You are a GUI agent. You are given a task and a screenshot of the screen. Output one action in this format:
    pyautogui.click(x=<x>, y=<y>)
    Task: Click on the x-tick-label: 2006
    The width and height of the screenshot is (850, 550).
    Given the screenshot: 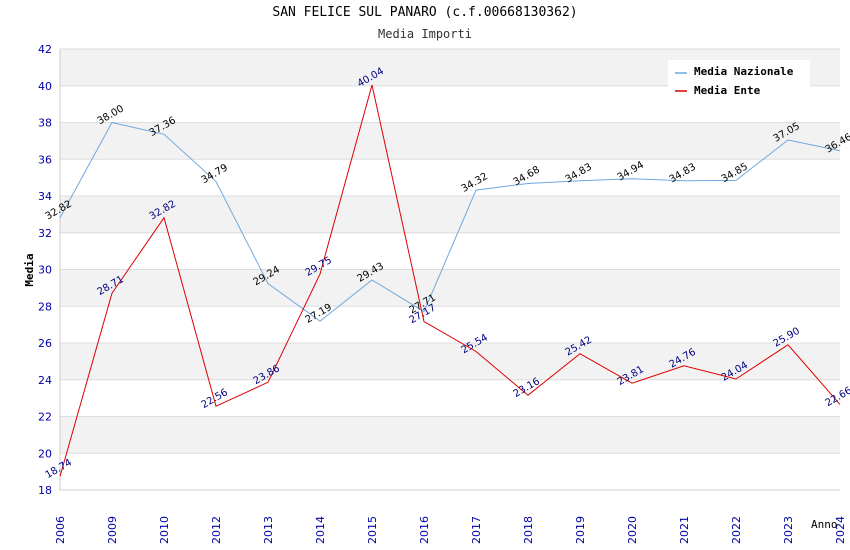 What is the action you would take?
    pyautogui.click(x=60, y=530)
    